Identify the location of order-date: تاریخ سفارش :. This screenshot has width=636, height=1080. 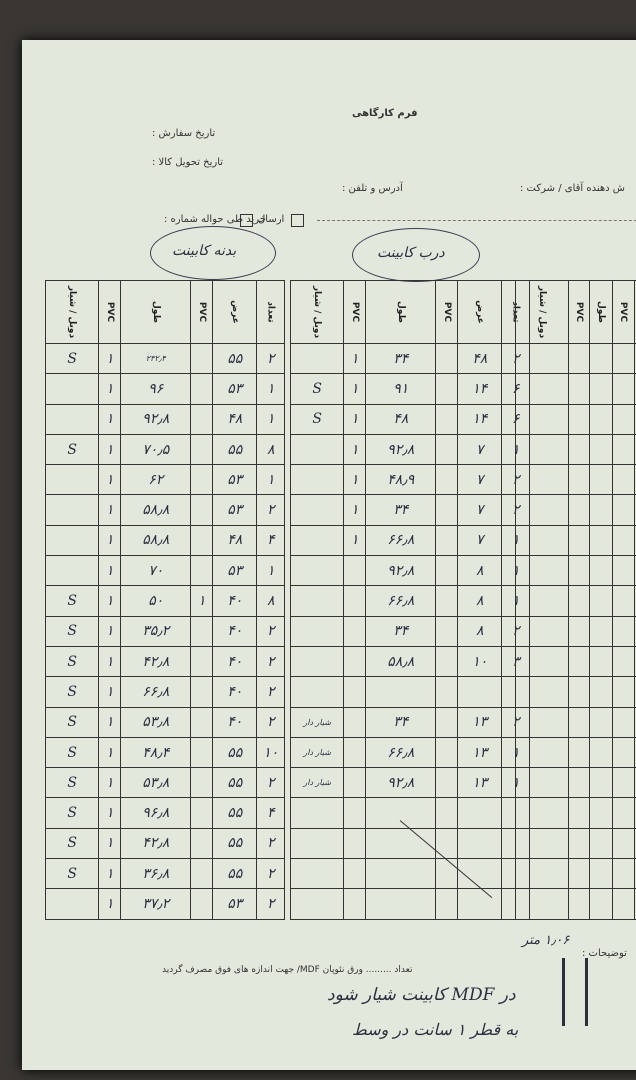
(184, 133).